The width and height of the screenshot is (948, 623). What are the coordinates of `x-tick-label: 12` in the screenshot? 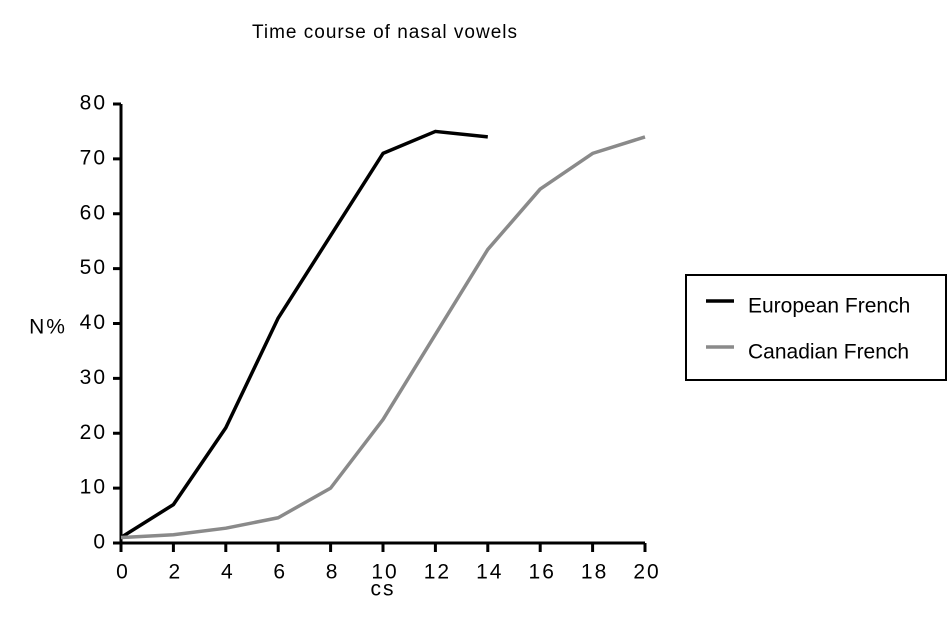 It's located at (437, 572).